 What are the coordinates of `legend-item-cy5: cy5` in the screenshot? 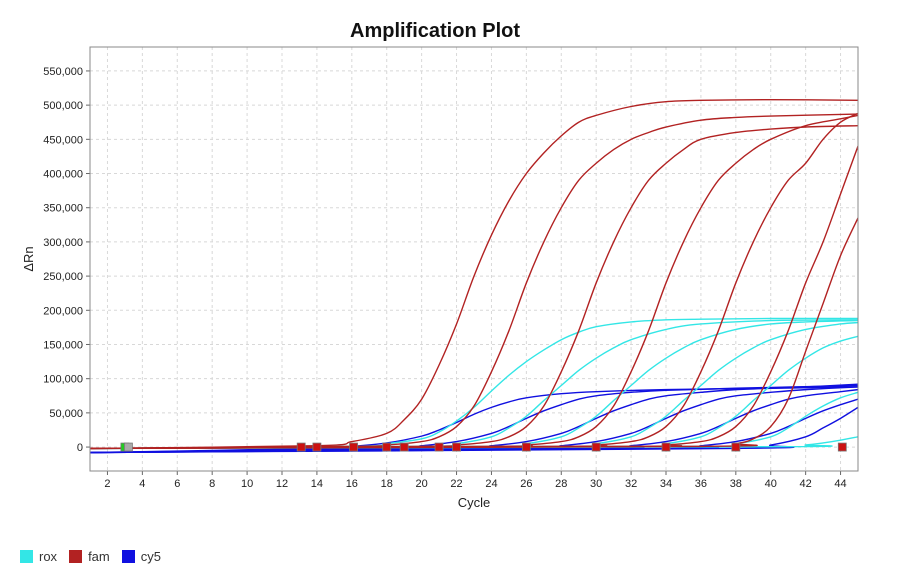 It's located at (141, 556).